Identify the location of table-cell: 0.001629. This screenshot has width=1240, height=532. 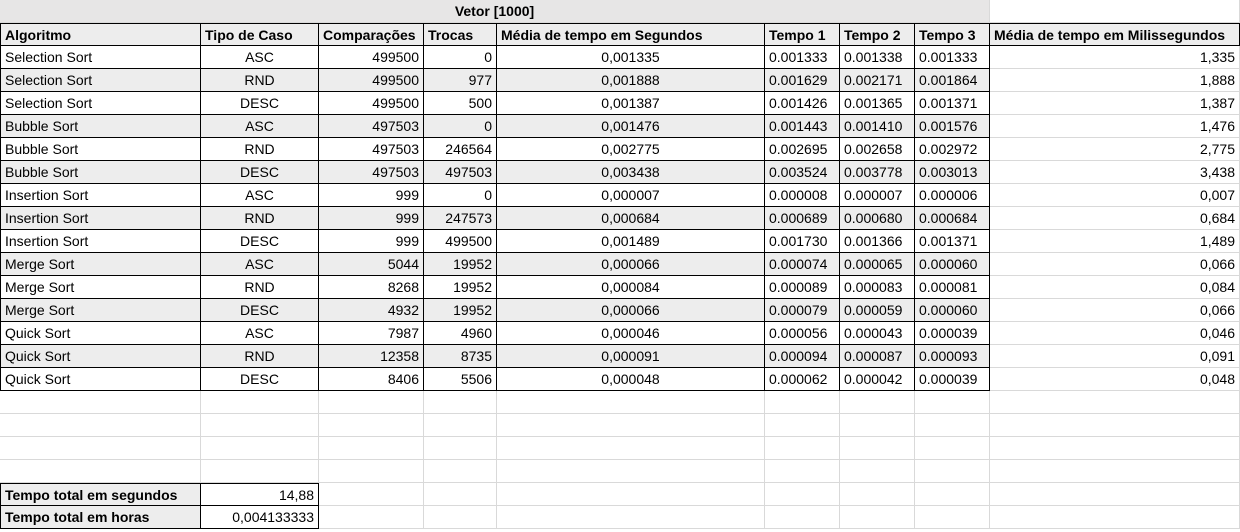
(802, 80).